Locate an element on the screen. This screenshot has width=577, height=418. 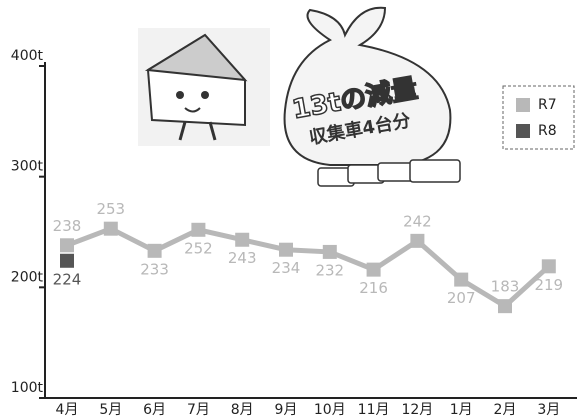
y-tick-label: 200t is located at coordinates (27, 277).